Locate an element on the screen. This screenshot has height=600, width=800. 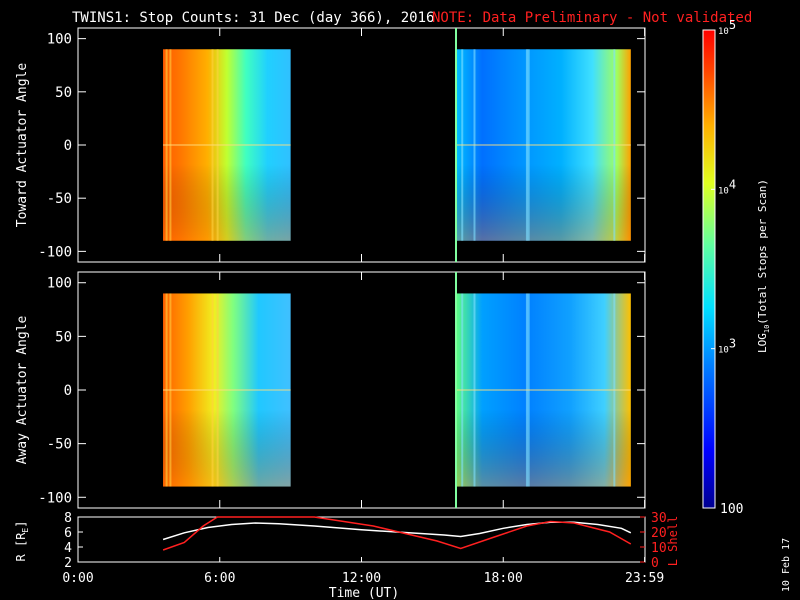
colorbar-label: LOG10(Total Stops per Scan) is located at coordinates (763, 266).